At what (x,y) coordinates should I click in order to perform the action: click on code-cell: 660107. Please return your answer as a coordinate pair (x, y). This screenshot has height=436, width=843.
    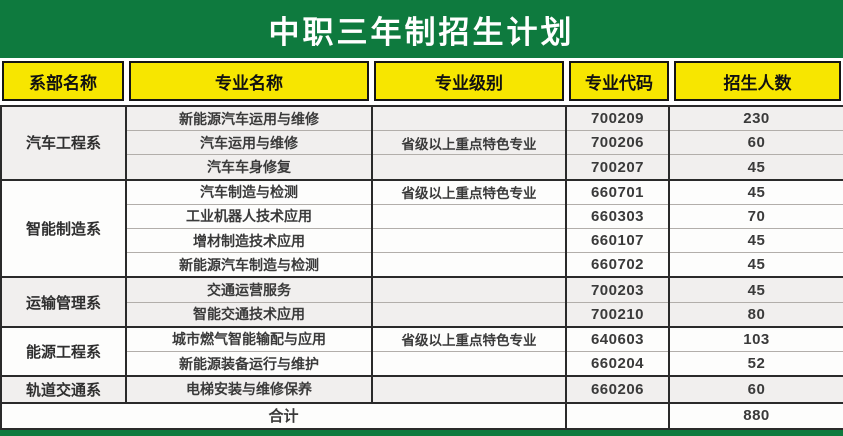
    Looking at the image, I should click on (617, 241).